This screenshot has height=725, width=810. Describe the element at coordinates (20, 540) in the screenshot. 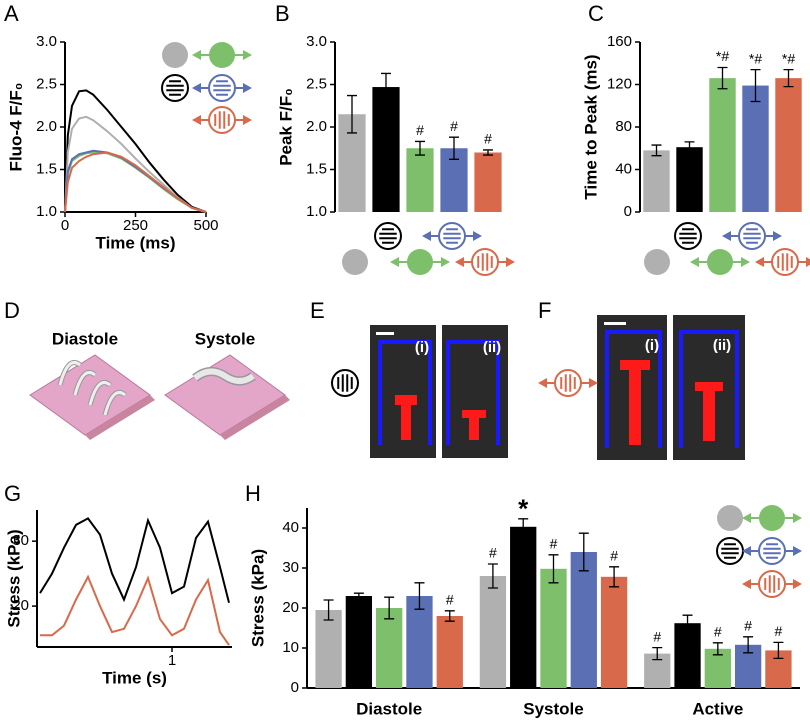

I see `y-tick-label: 30` at that location.